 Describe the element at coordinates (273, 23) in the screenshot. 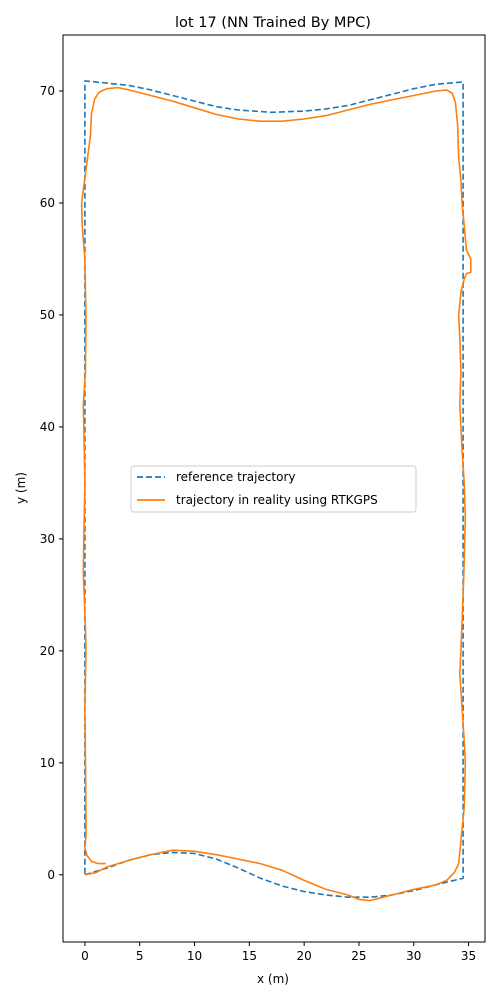

I see `chart-title: lot 17 (NN Trained By MPC)` at that location.